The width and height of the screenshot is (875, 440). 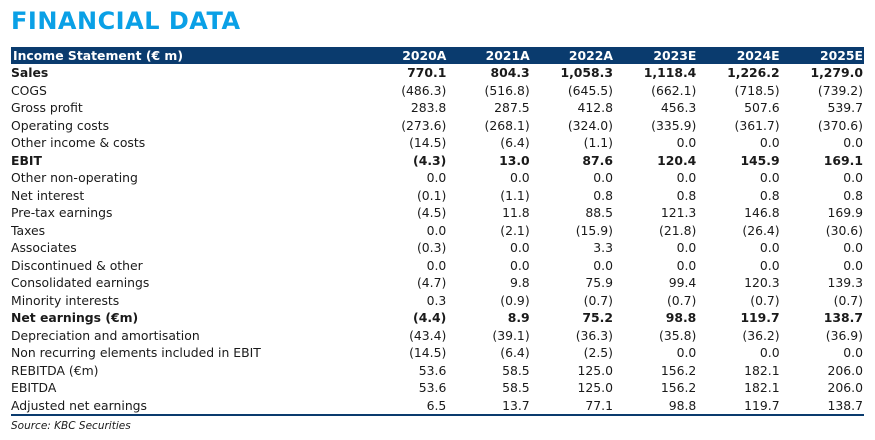 I want to click on column-header-year: 2023E, so click(x=675, y=55).